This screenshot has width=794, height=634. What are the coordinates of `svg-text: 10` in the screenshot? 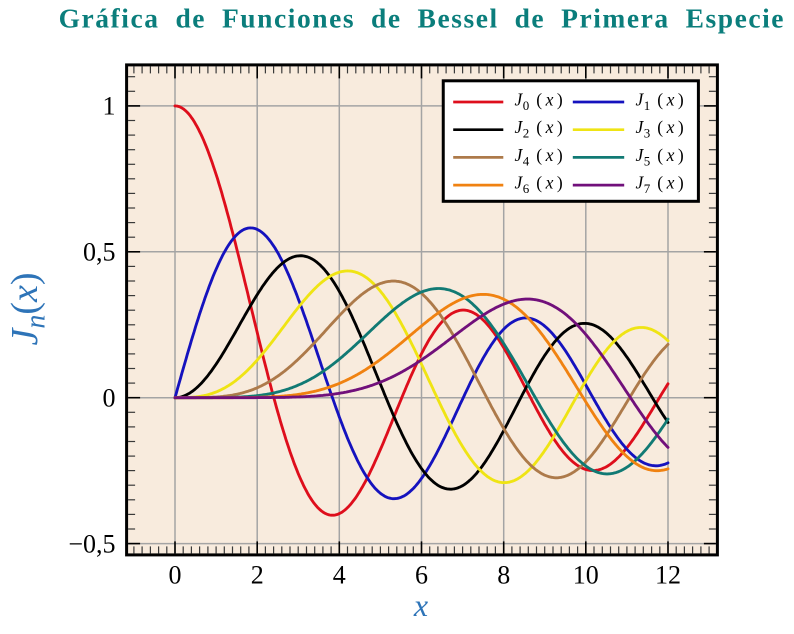 It's located at (586, 575).